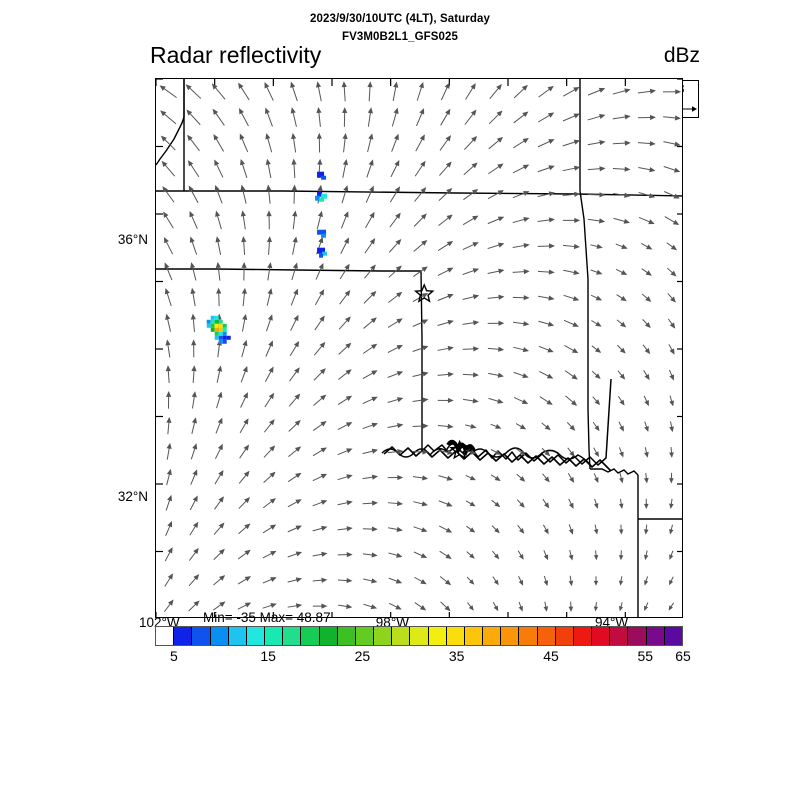 The width and height of the screenshot is (800, 800). What do you see at coordinates (459, 449) in the screenshot?
I see `star-icon` at bounding box center [459, 449].